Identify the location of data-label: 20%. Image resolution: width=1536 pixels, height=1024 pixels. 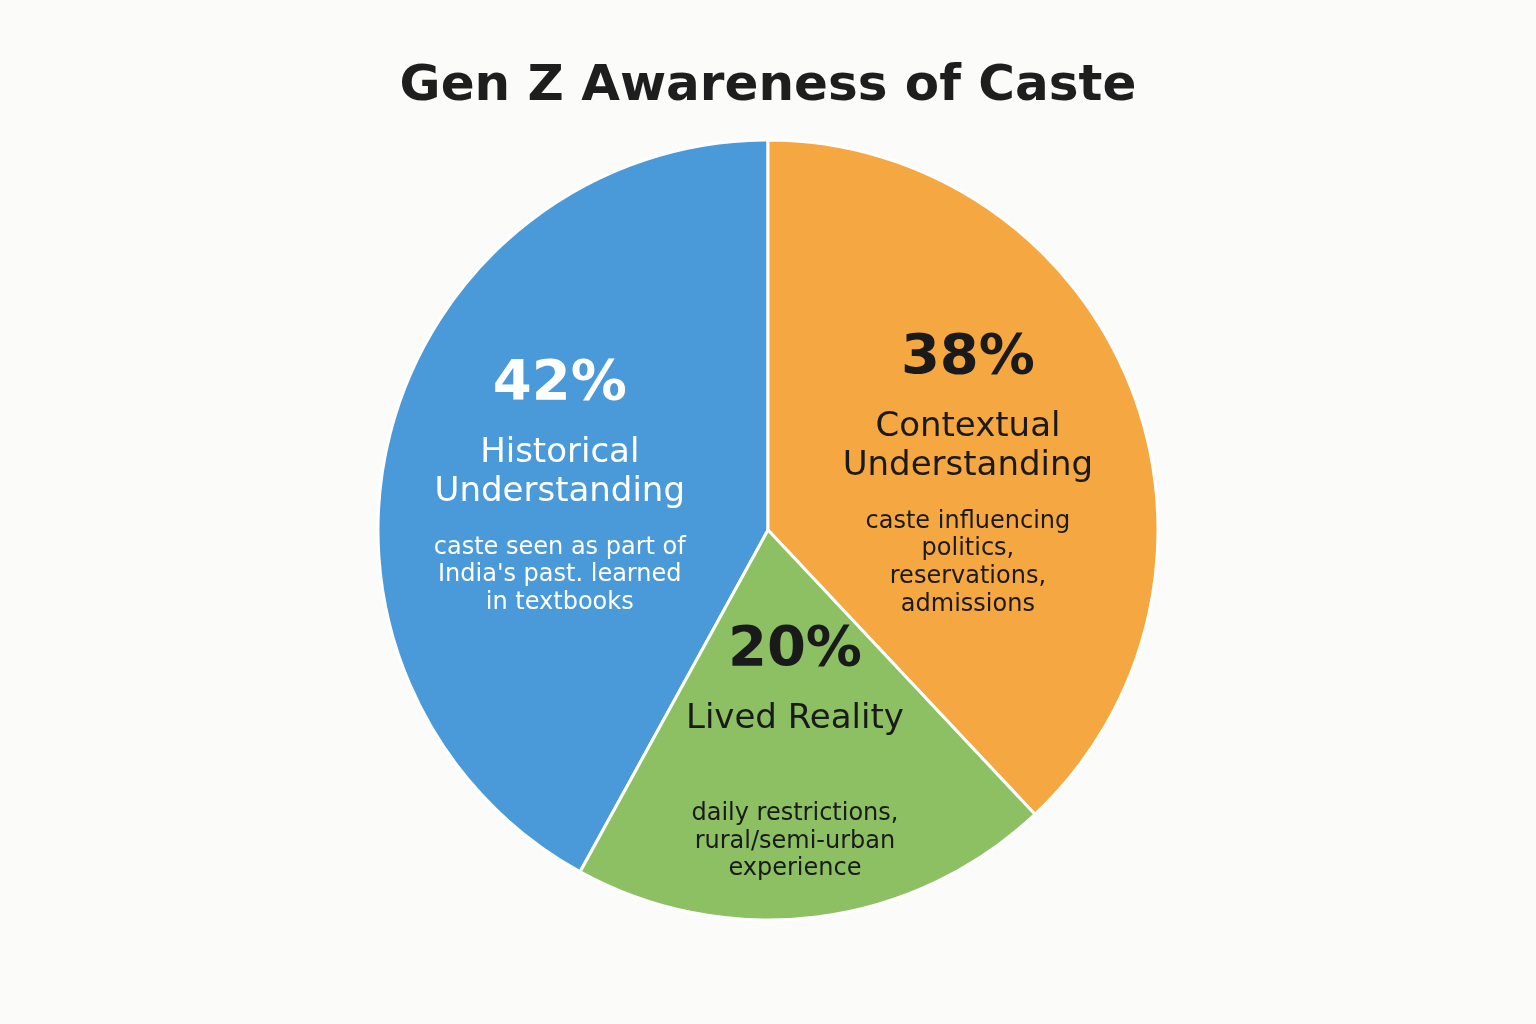
(794, 646).